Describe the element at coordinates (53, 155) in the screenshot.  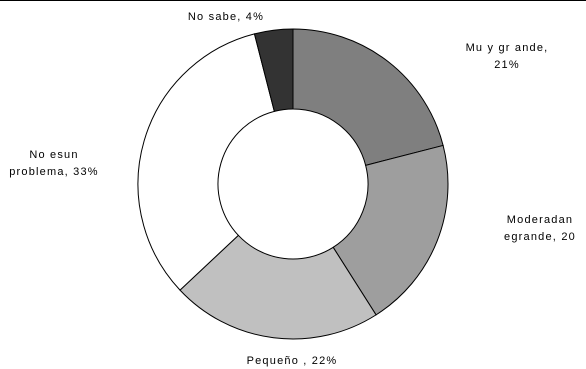
I see `slice-label-line: No esun` at that location.